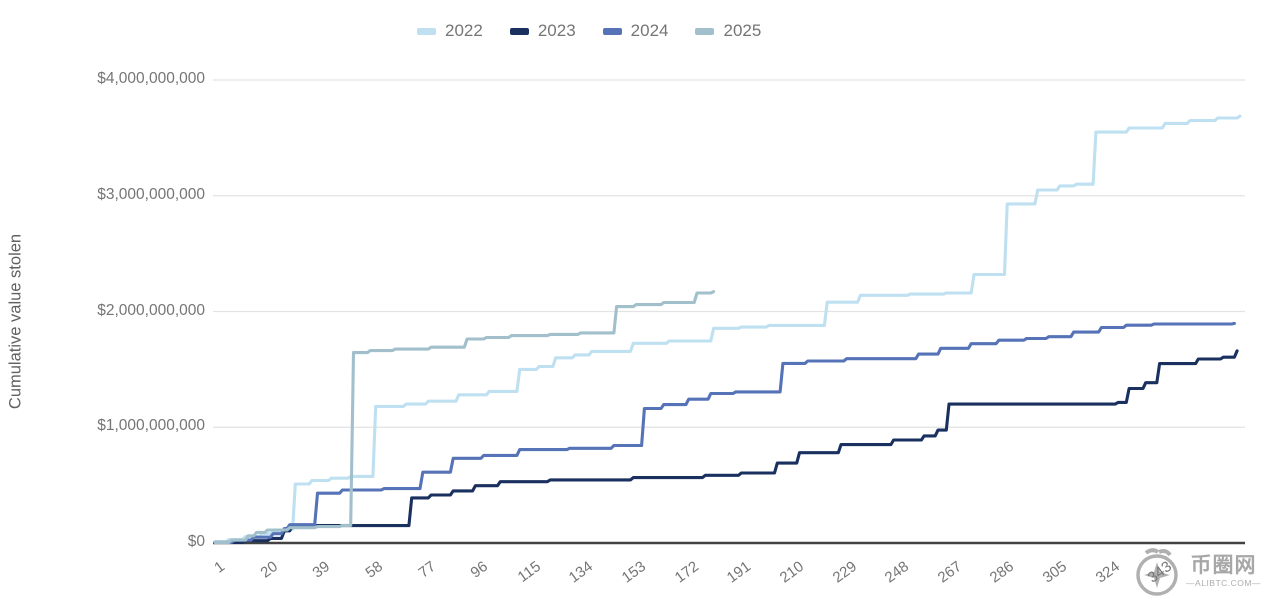 The height and width of the screenshot is (599, 1267). I want to click on legend-label-2023: 2023, so click(556, 30).